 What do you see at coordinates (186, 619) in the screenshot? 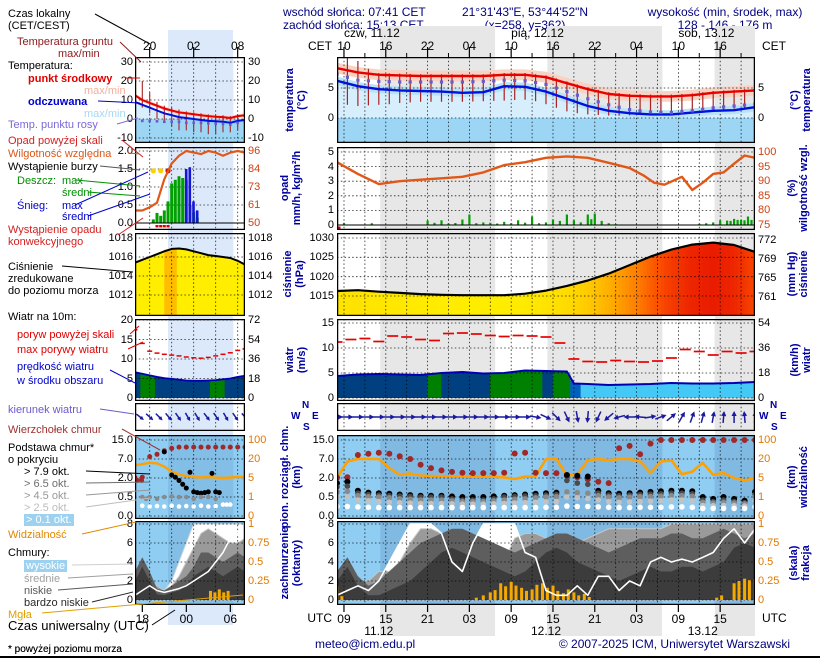
I see `legend-bottom-hour-label: 00` at bounding box center [186, 619].